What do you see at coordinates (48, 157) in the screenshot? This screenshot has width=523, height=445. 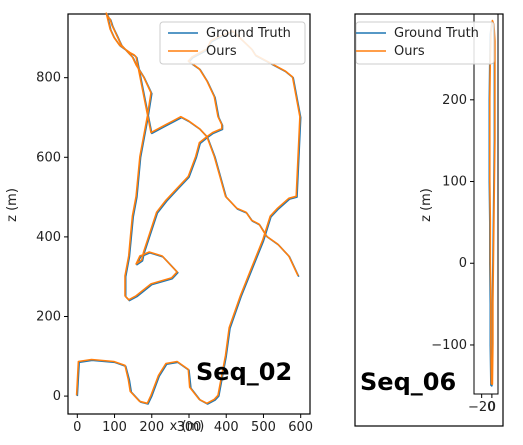 I see `y-tick-label: 600` at bounding box center [48, 157].